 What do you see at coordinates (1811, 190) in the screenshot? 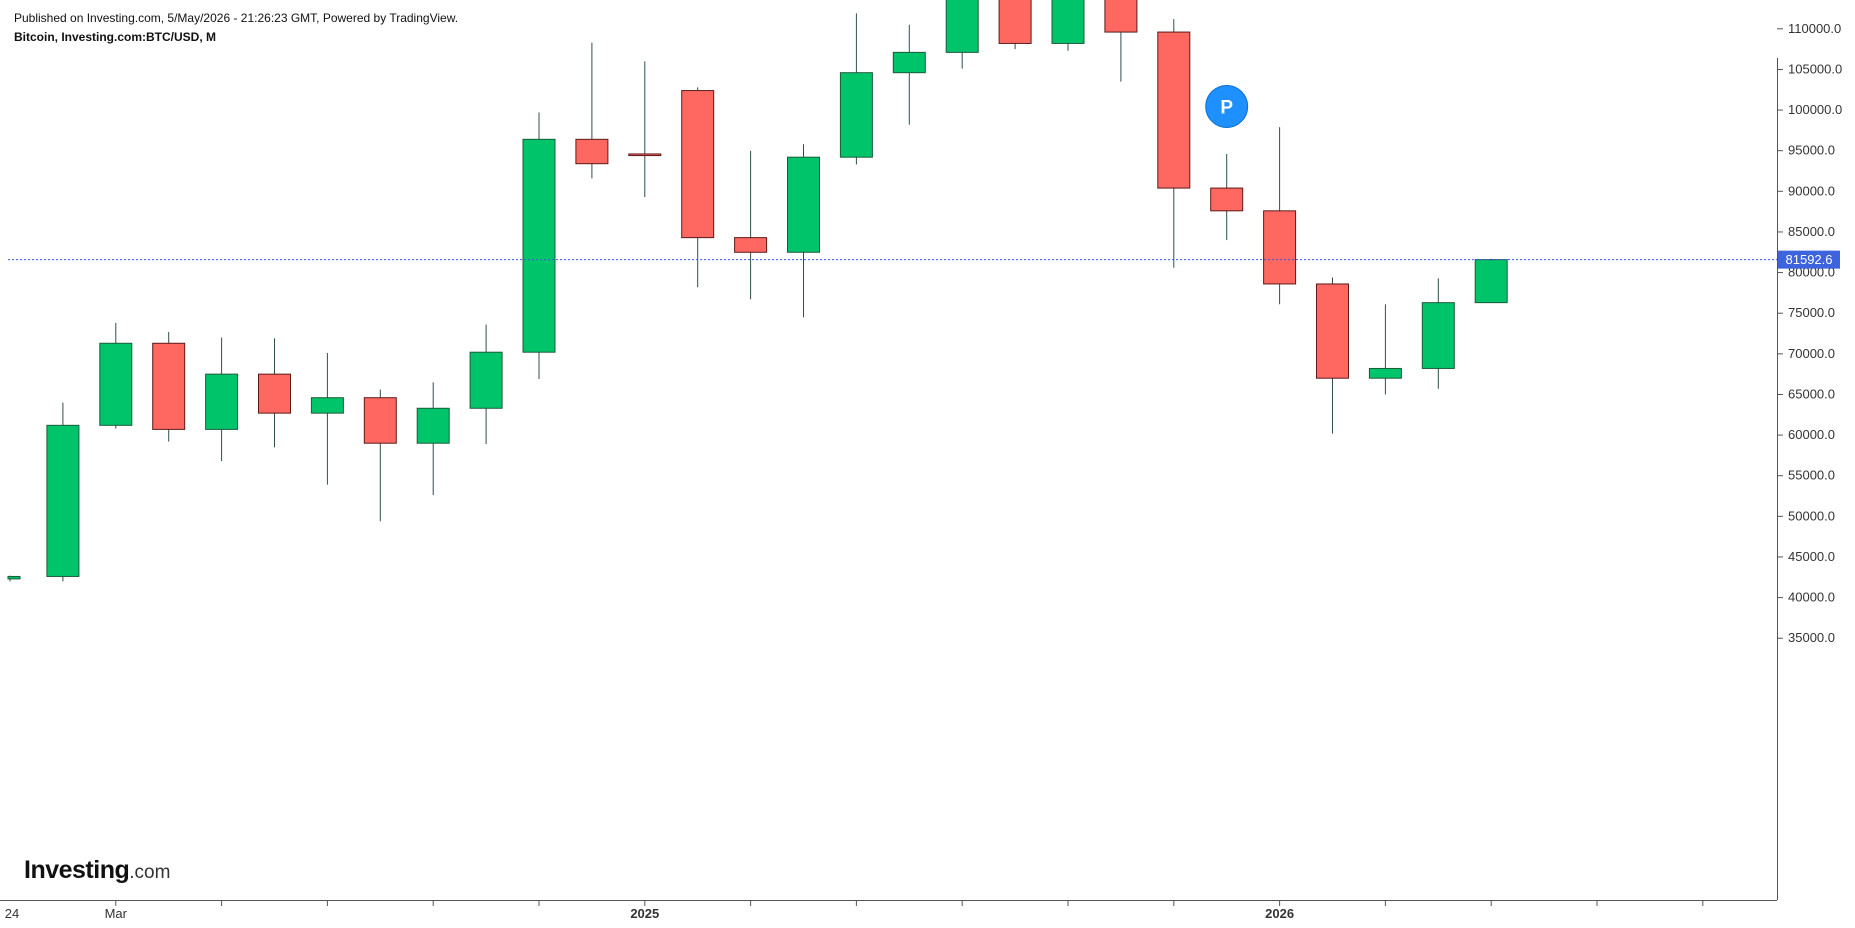
I see `y-tick-label: 90000.0` at bounding box center [1811, 190].